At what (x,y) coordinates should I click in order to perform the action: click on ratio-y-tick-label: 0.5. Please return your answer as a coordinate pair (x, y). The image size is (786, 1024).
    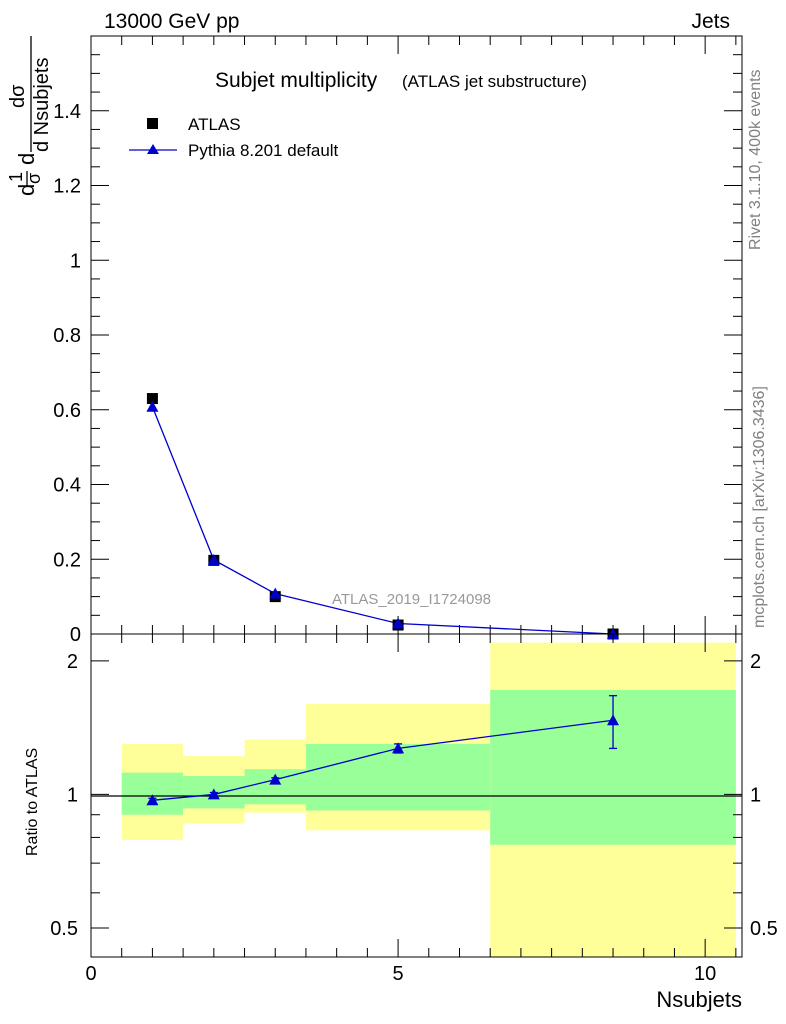
    Looking at the image, I should click on (64, 929).